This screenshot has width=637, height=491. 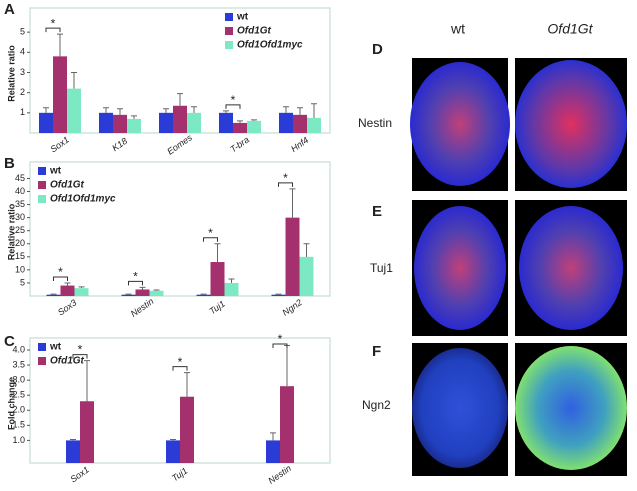 What do you see at coordinates (376, 405) in the screenshot?
I see `row-label: Ngn2` at bounding box center [376, 405].